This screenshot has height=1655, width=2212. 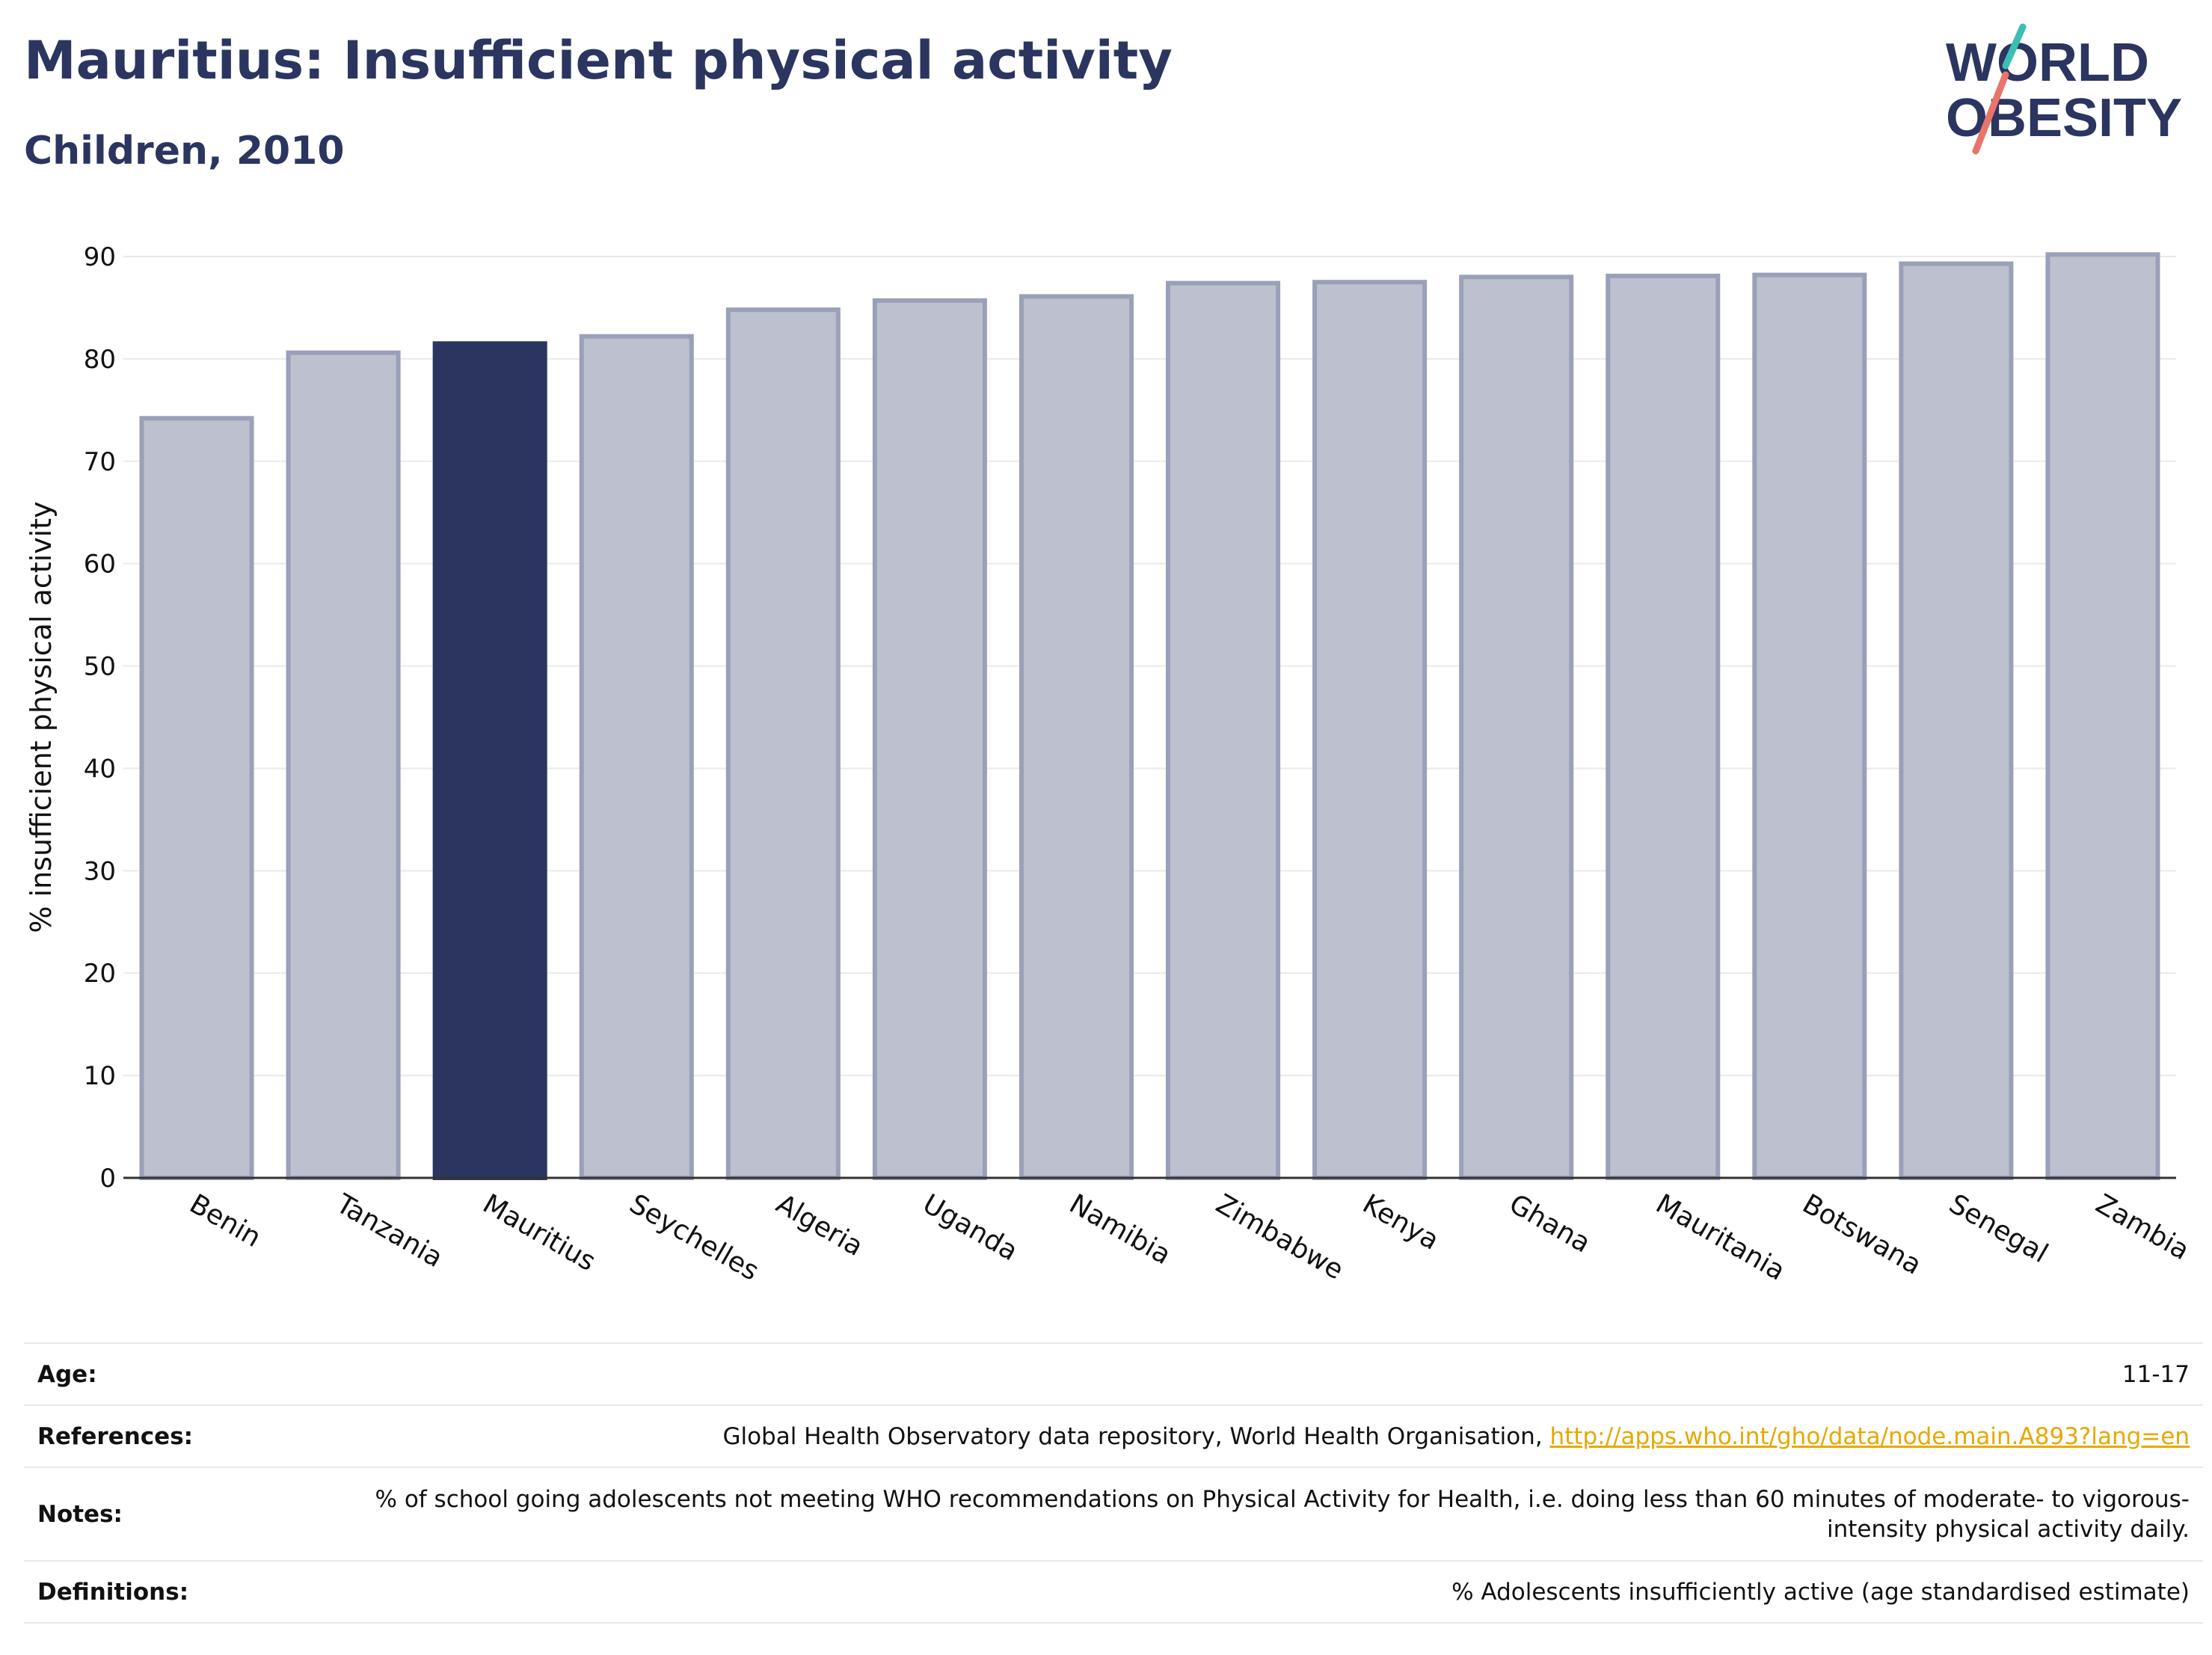 I want to click on bar-zimbabwe, so click(x=1223, y=730).